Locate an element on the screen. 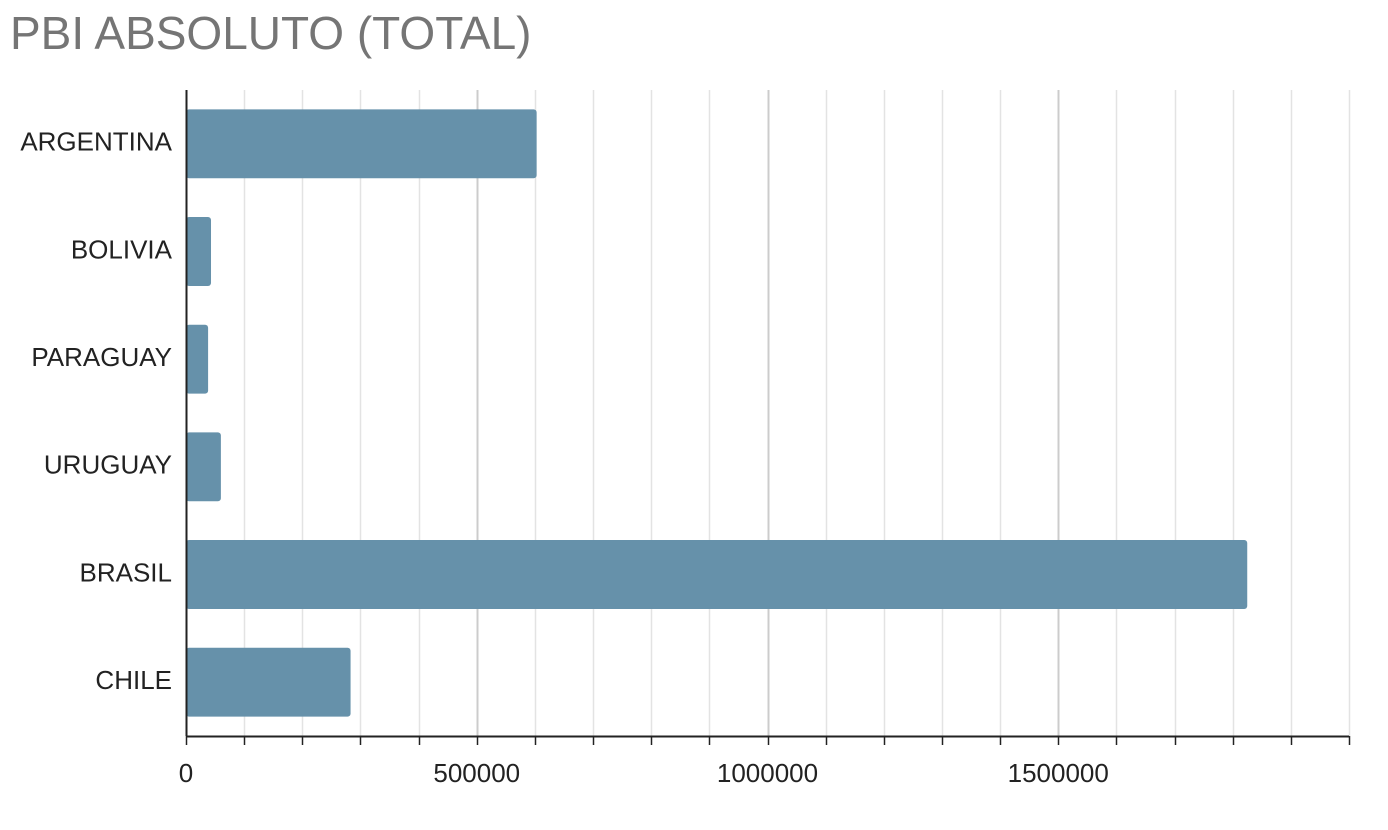 The height and width of the screenshot is (830, 1388). bar-chile is located at coordinates (268, 682).